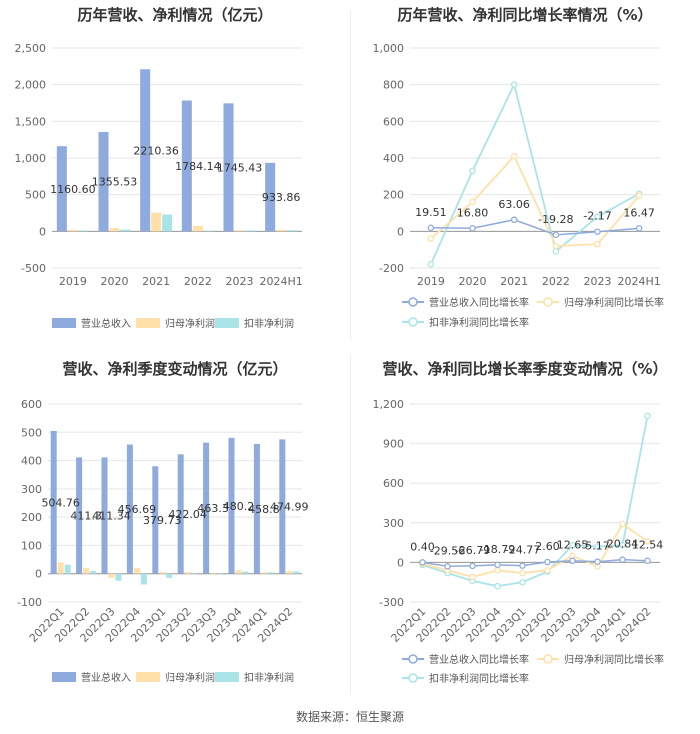 The width and height of the screenshot is (700, 734). What do you see at coordinates (597, 216) in the screenshot?
I see `data-label: -2.17` at bounding box center [597, 216].